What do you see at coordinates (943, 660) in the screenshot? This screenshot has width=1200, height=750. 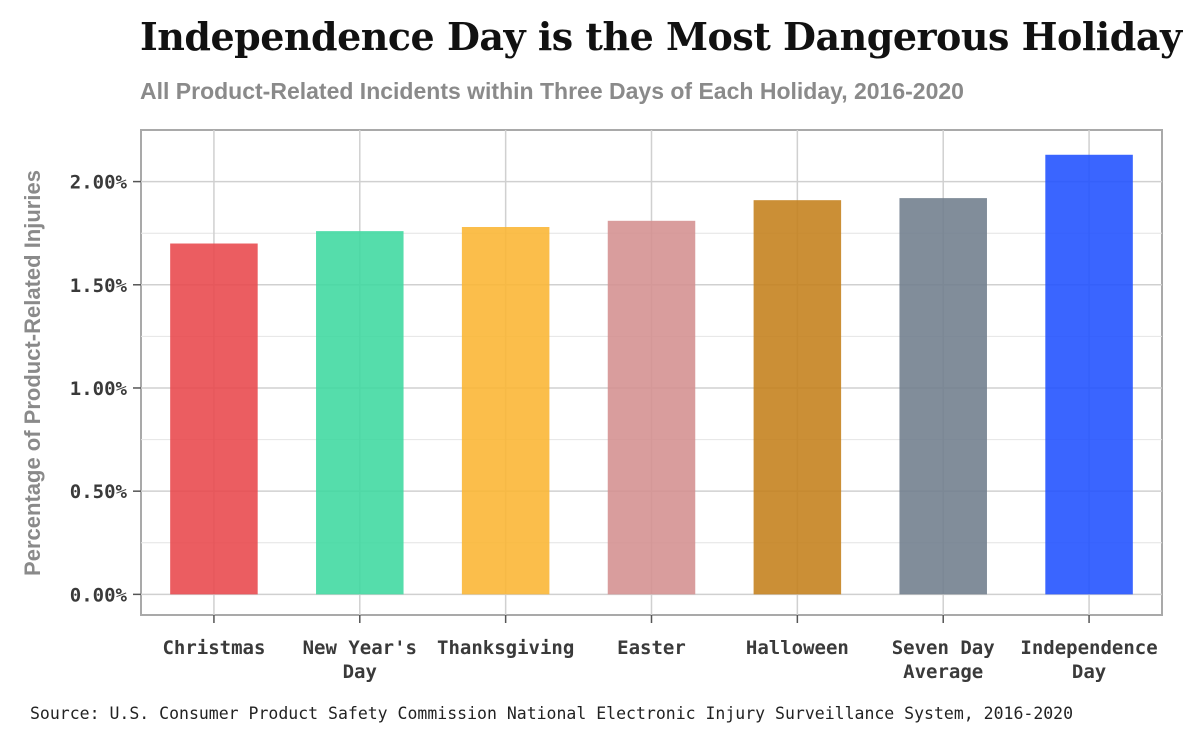 I see `x-tick-label: Seven Day Average` at bounding box center [943, 660].